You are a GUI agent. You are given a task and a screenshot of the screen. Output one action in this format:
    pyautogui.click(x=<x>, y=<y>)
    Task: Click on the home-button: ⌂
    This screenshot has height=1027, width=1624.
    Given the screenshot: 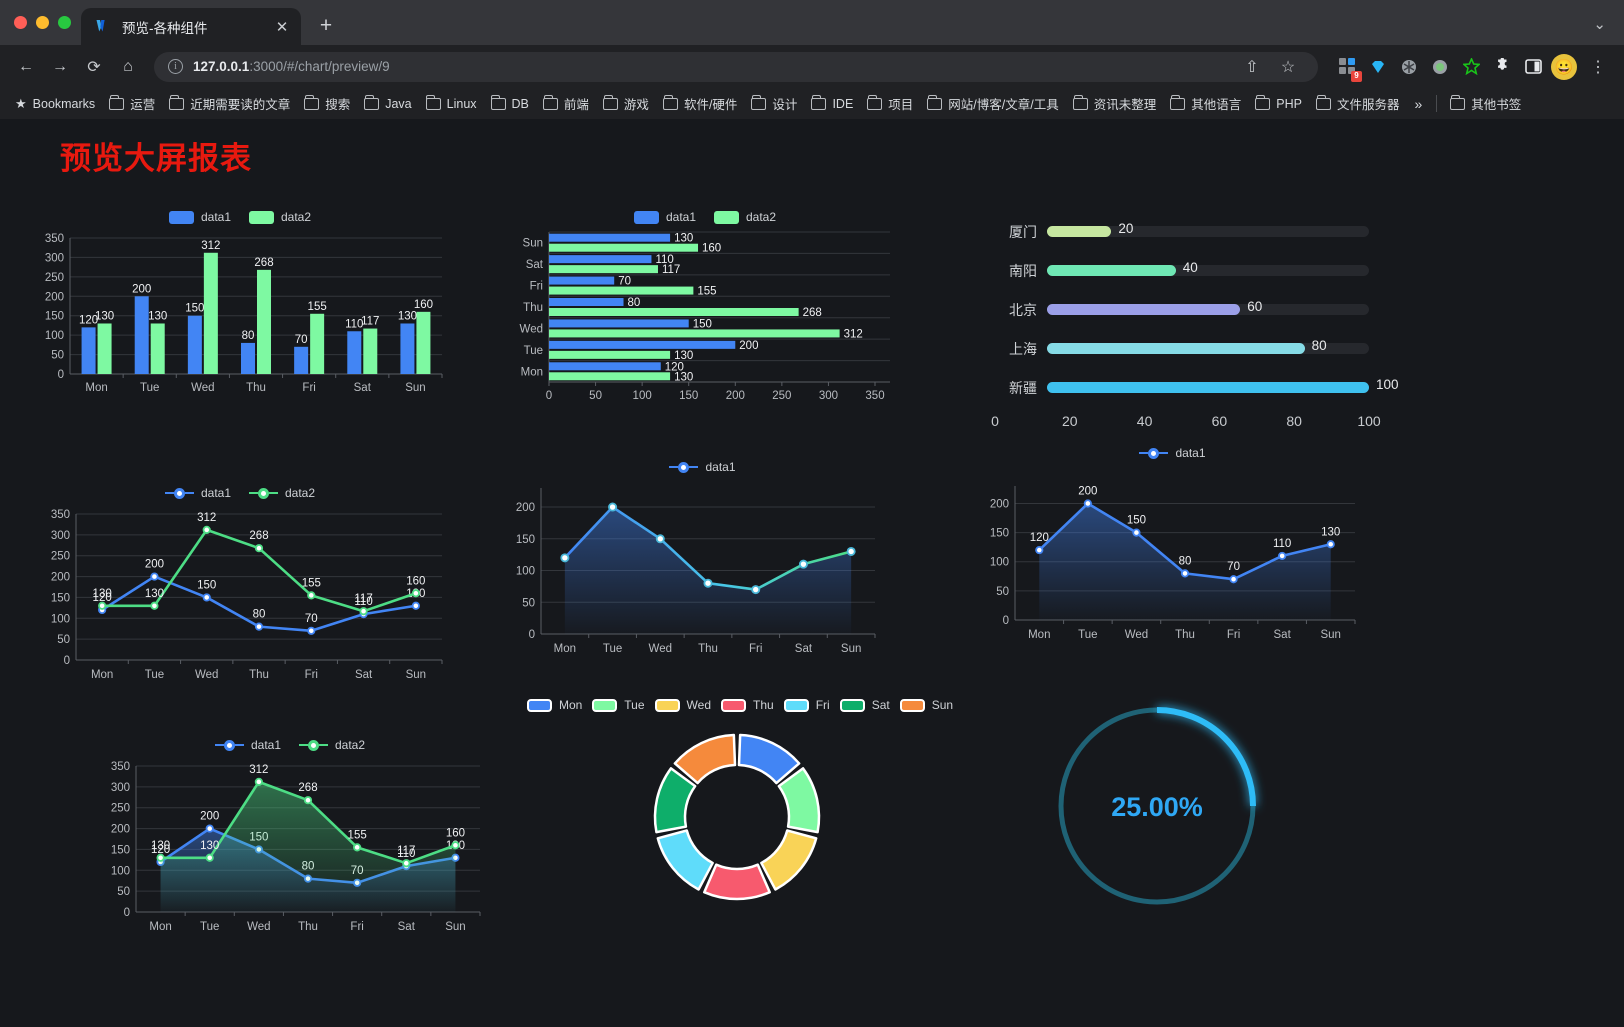 What is the action you would take?
    pyautogui.click(x=128, y=66)
    